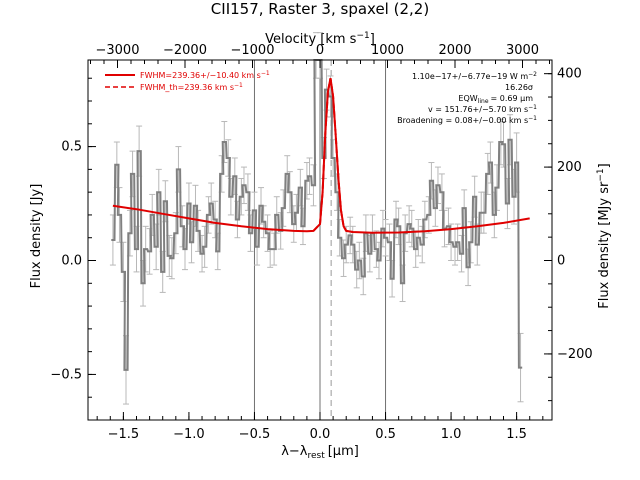  What do you see at coordinates (189, 434) in the screenshot?
I see `x-tick-label: −1.0` at bounding box center [189, 434].